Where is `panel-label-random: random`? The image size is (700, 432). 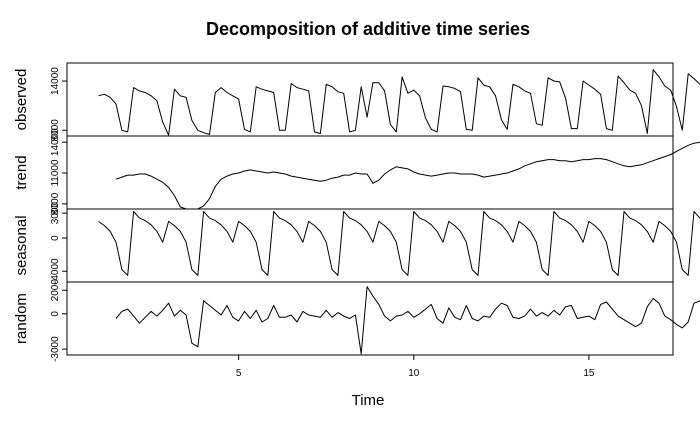 panel-label-random: random is located at coordinates (21, 318).